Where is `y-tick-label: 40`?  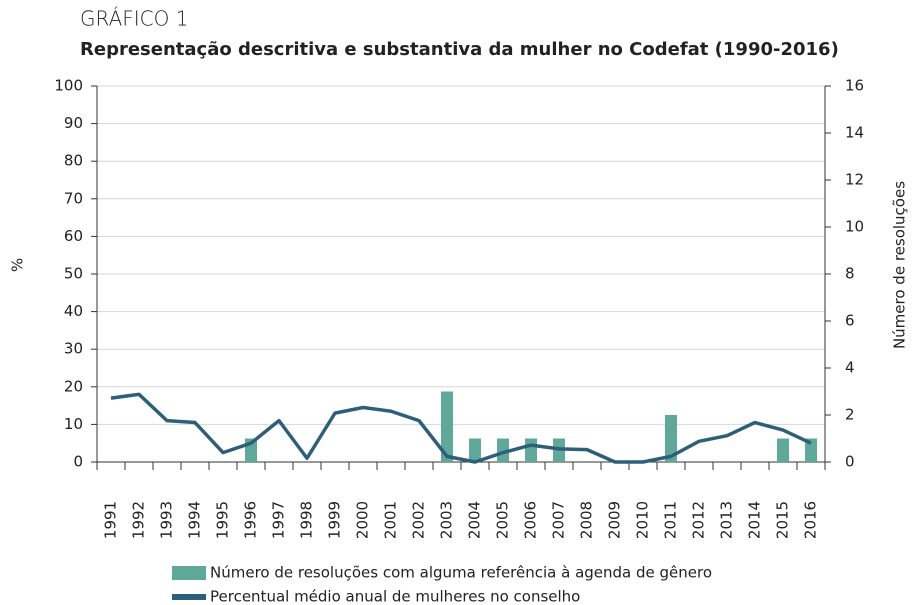 y-tick-label: 40 is located at coordinates (73, 311).